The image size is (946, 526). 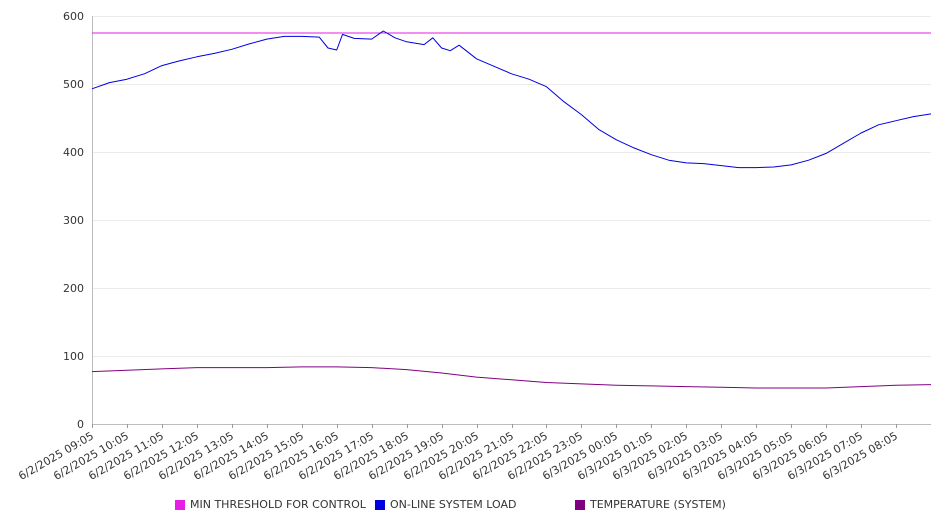 I want to click on y-tick-label: 0, so click(x=80, y=424).